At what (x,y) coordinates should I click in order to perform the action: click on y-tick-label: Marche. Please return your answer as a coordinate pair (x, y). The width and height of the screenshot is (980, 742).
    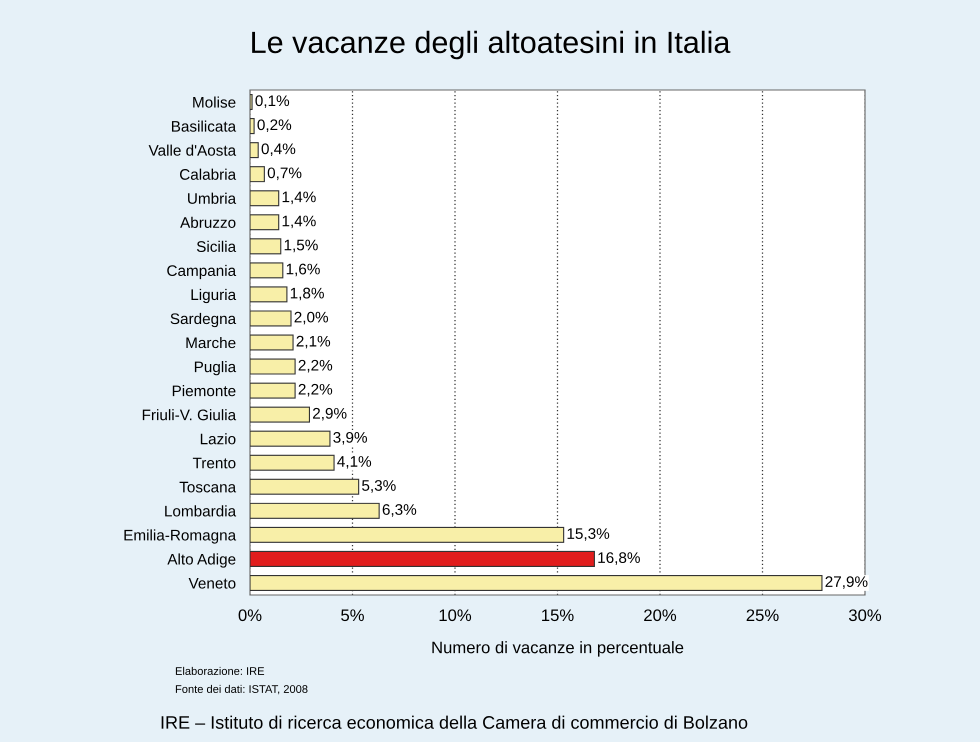
    Looking at the image, I should click on (211, 342).